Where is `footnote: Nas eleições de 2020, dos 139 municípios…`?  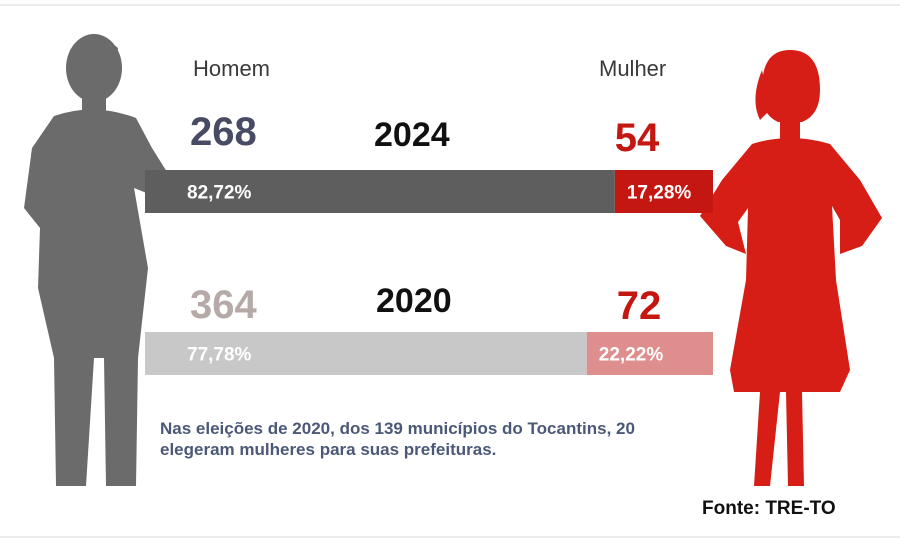 footnote: Nas eleições de 2020, dos 139 municípios… is located at coordinates (397, 439).